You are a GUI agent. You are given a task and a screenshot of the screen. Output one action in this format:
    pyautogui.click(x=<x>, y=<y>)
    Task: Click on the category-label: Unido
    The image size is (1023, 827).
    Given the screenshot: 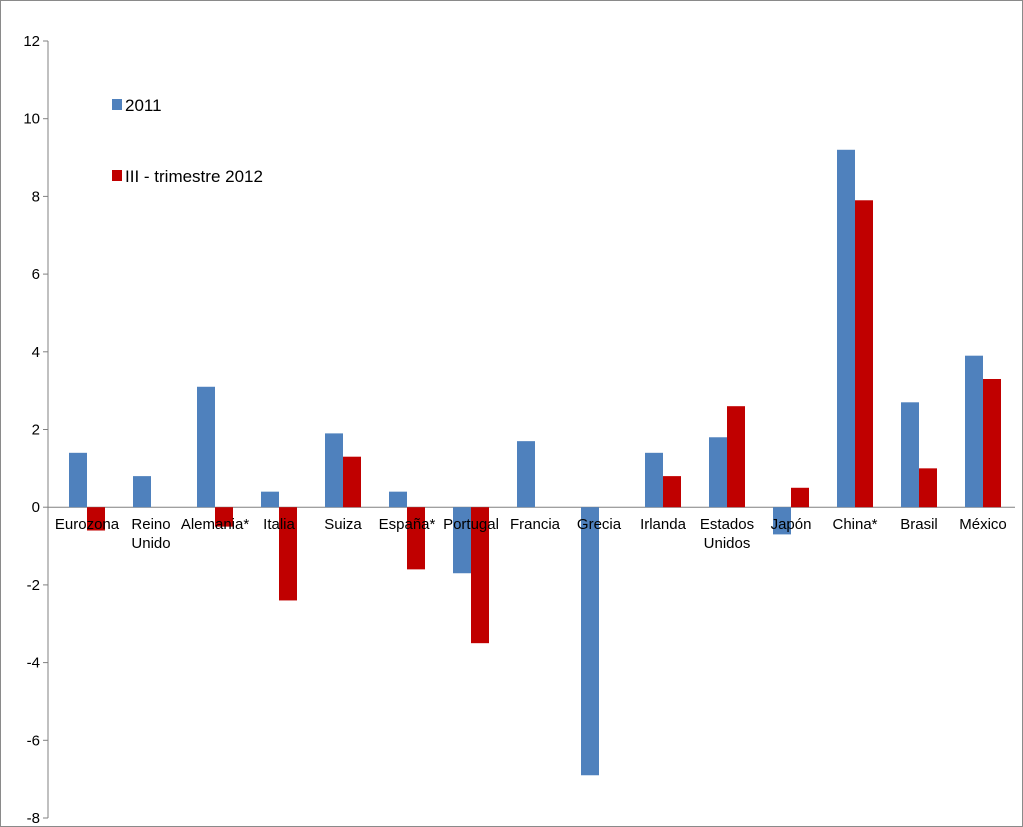 What is the action you would take?
    pyautogui.click(x=150, y=543)
    